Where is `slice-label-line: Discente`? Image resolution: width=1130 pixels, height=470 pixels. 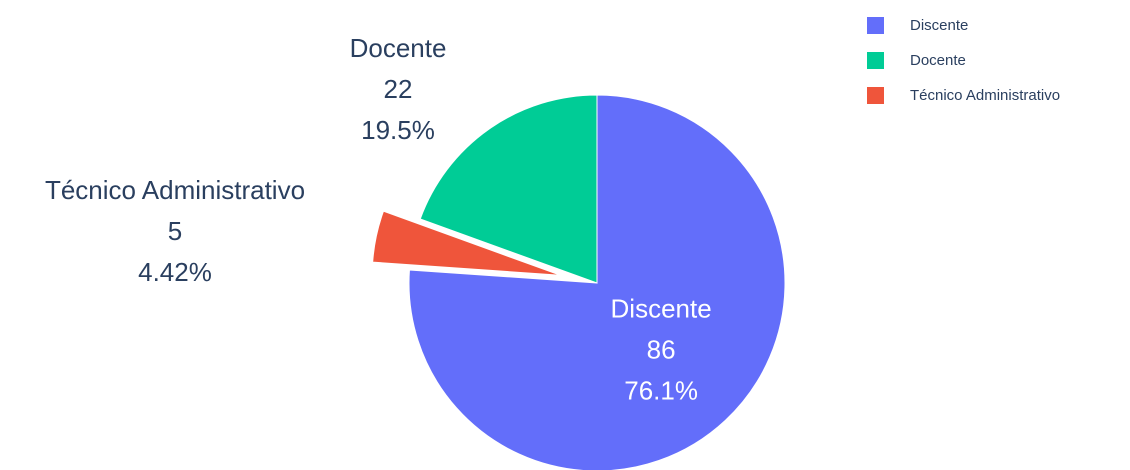
slice-label-line: Discente is located at coordinates (661, 309).